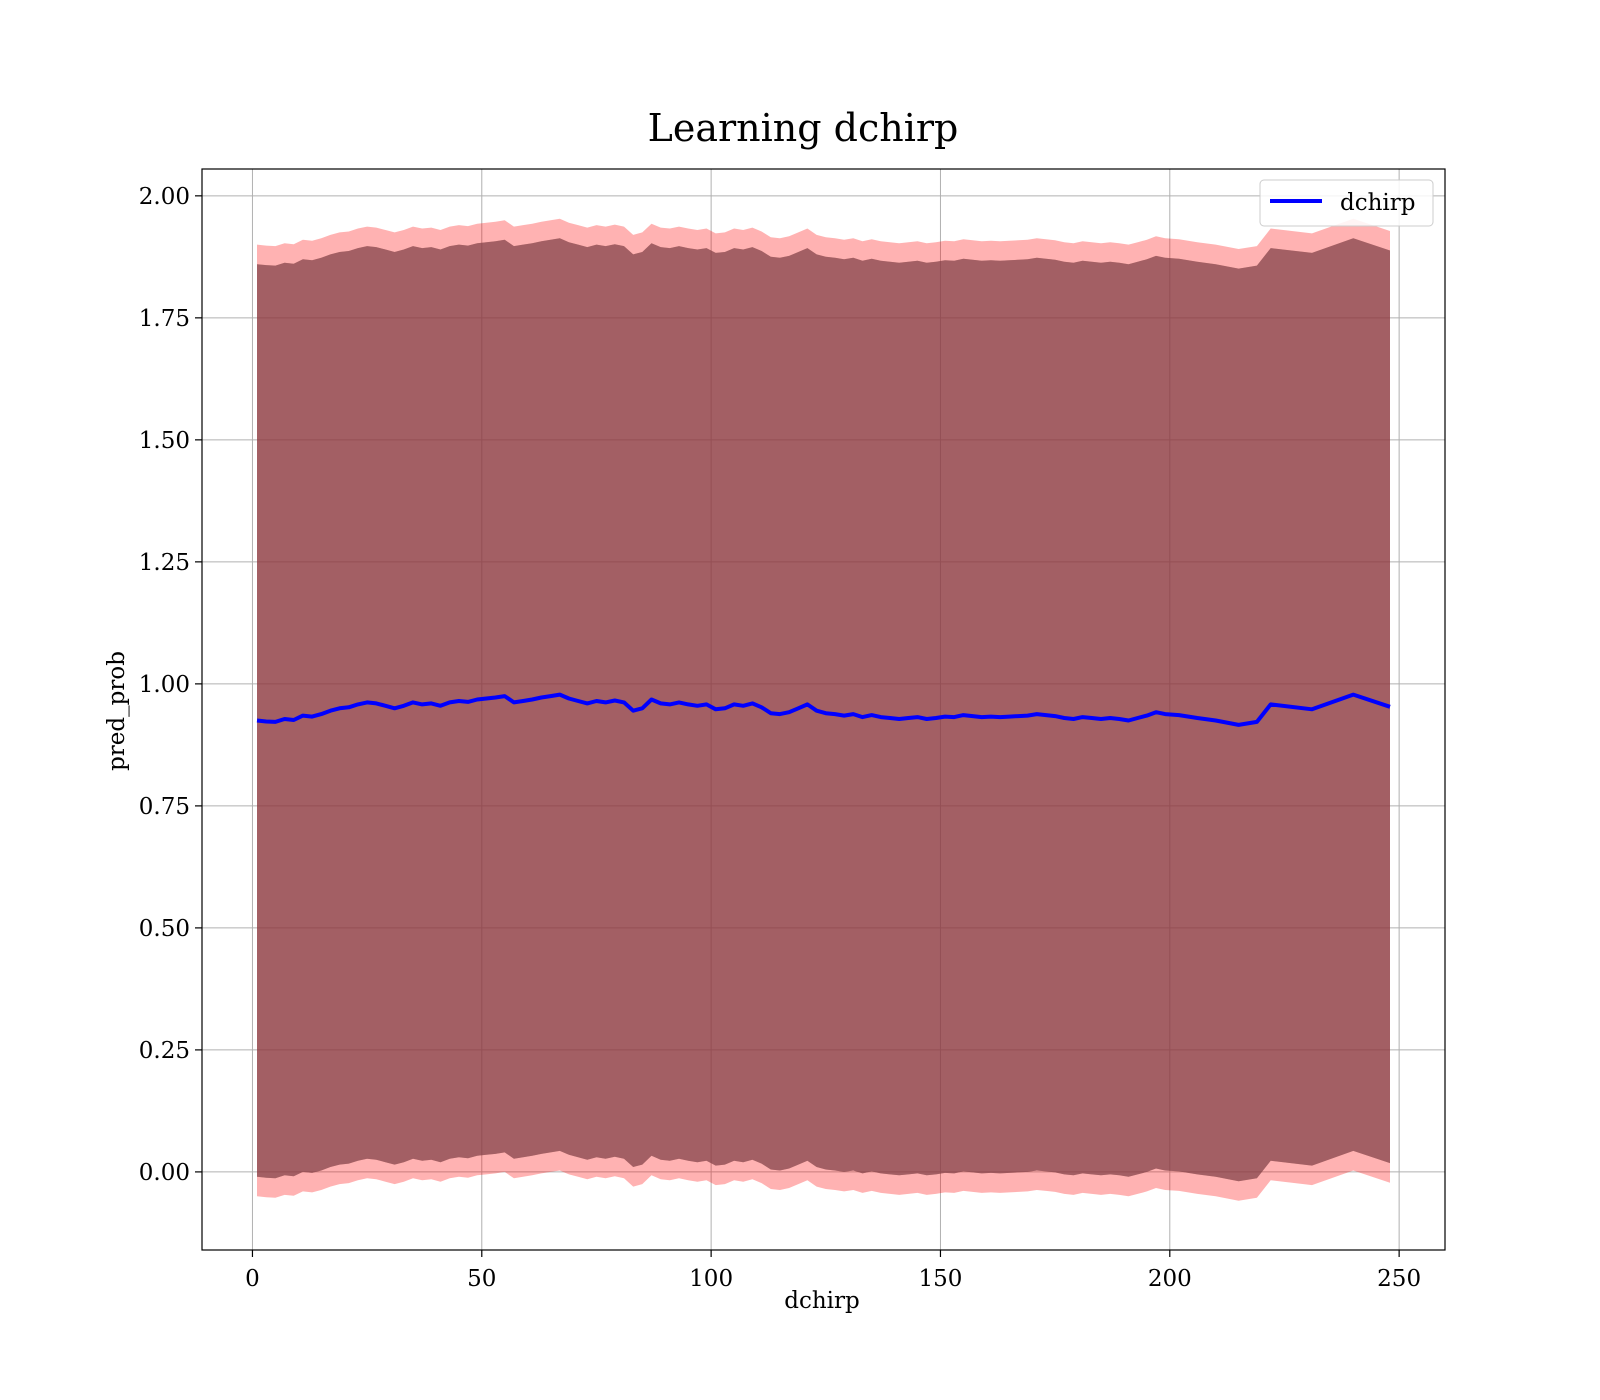 This screenshot has height=1400, width=1600. Describe the element at coordinates (164, 563) in the screenshot. I see `y-tick-label: 1.25` at that location.